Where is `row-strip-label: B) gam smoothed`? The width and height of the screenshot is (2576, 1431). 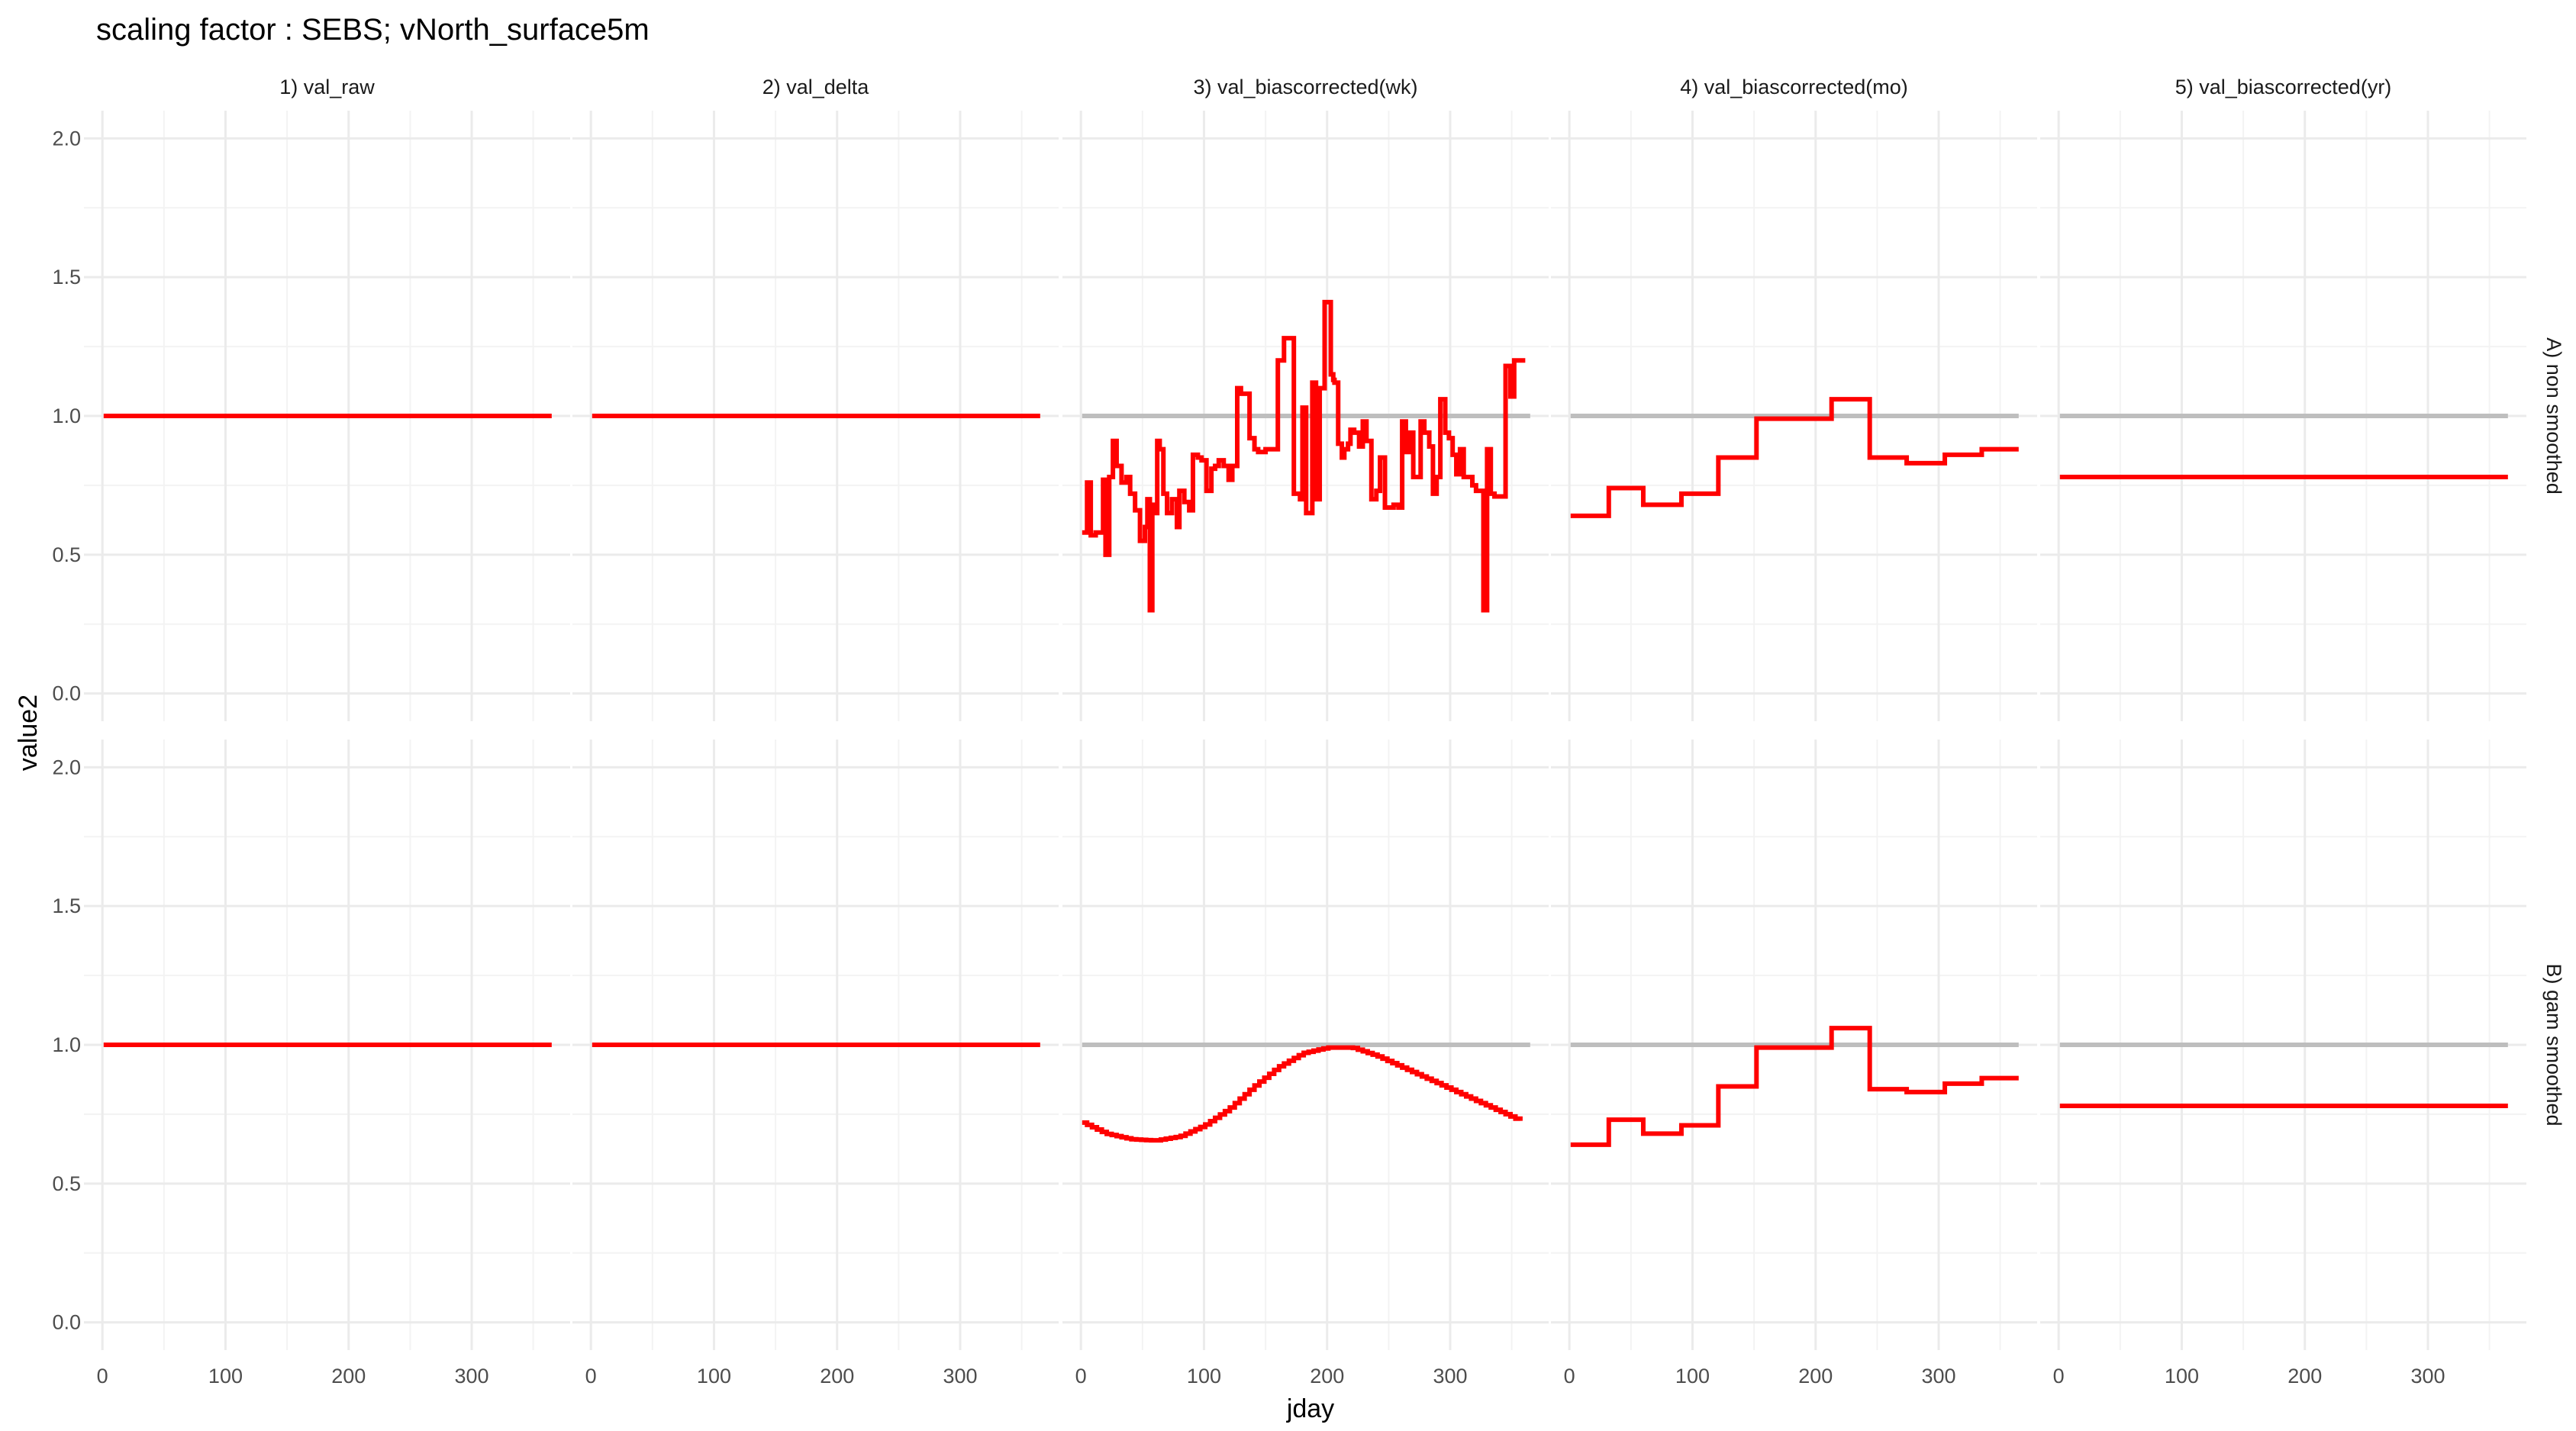 row-strip-label: B) gam smoothed is located at coordinates (2554, 1044).